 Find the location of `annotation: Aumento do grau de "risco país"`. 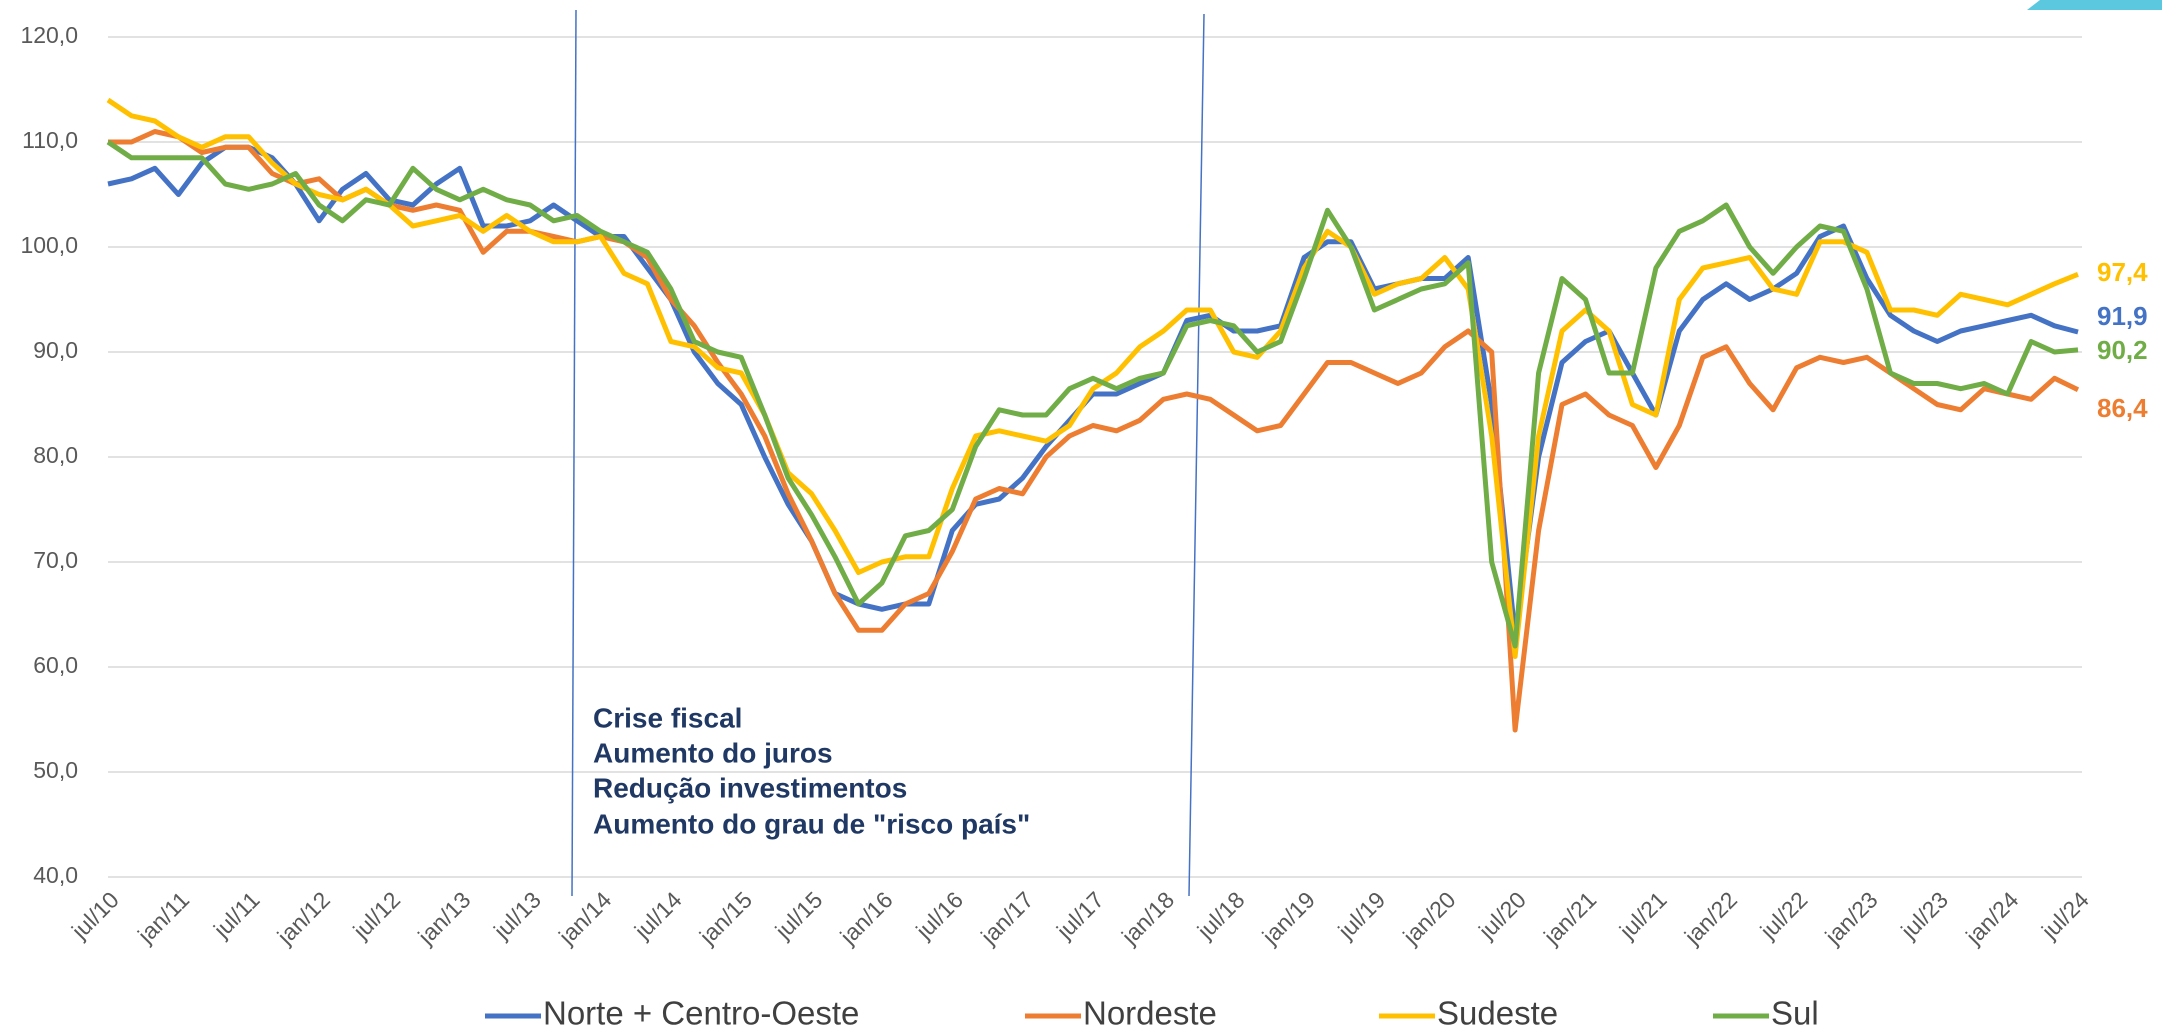

annotation: Aumento do grau de "risco país" is located at coordinates (811, 823).